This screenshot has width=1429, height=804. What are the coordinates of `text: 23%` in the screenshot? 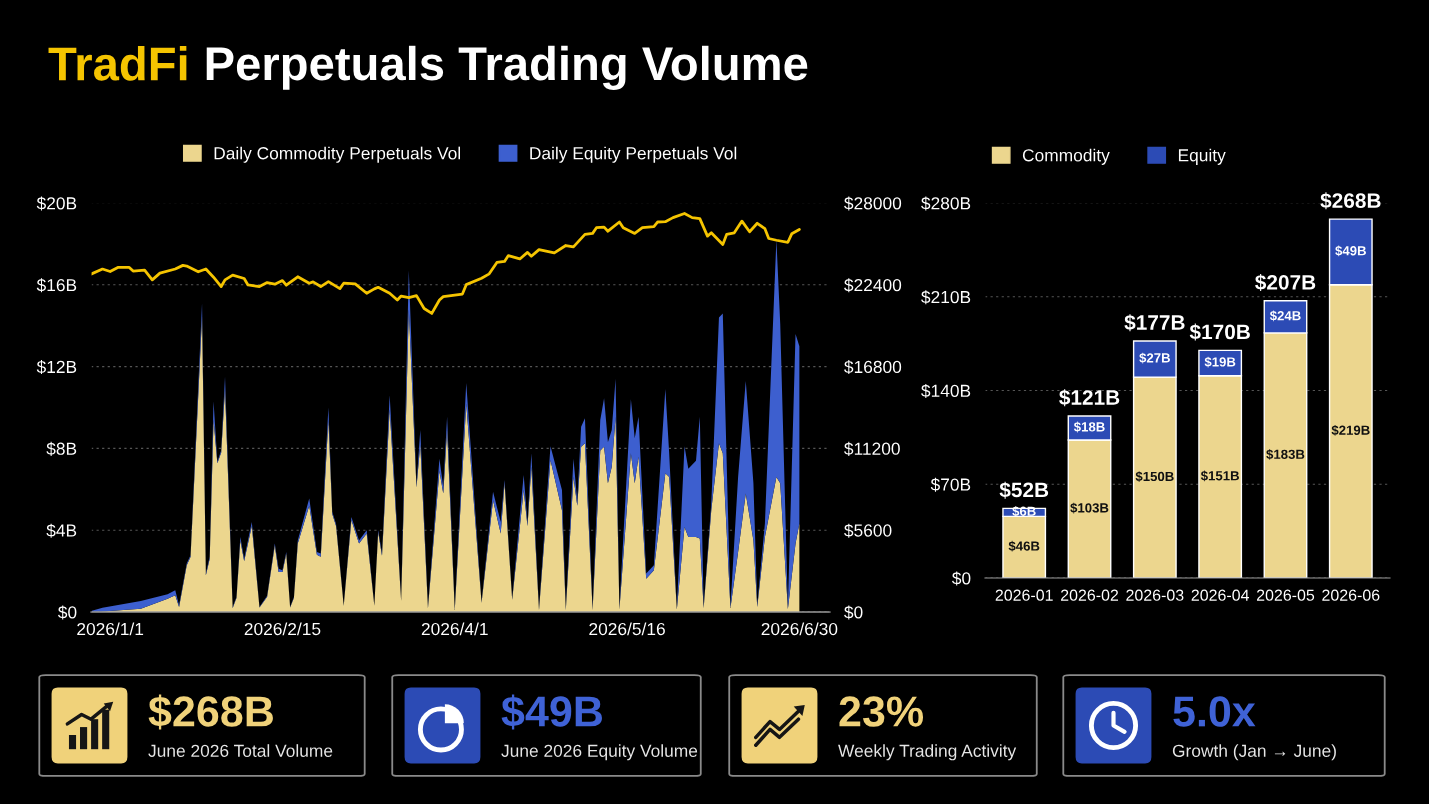 It's located at (881, 711).